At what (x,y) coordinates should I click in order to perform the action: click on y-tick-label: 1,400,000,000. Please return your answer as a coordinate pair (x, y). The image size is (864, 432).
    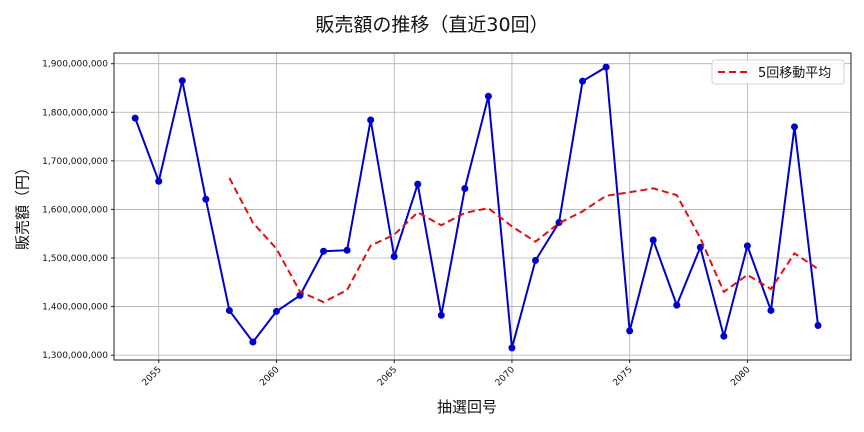
    Looking at the image, I should click on (75, 308).